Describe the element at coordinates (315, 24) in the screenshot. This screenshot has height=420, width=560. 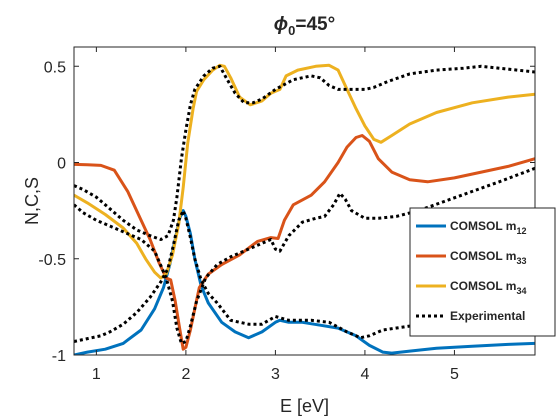
I see `title-tail: =45°` at that location.